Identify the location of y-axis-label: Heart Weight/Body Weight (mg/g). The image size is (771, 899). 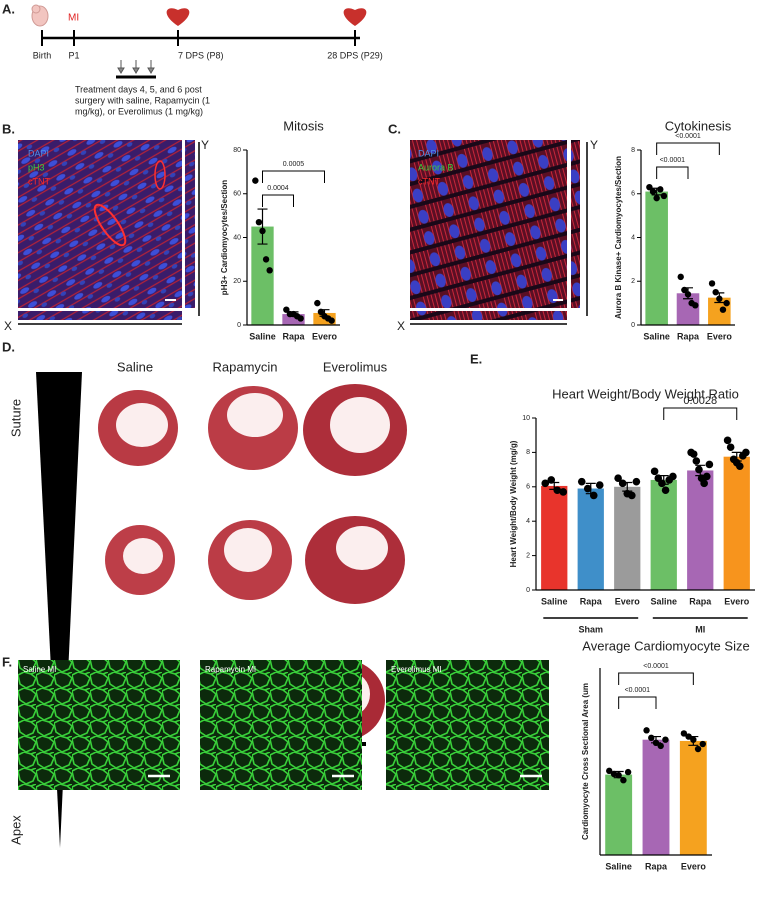
(513, 503).